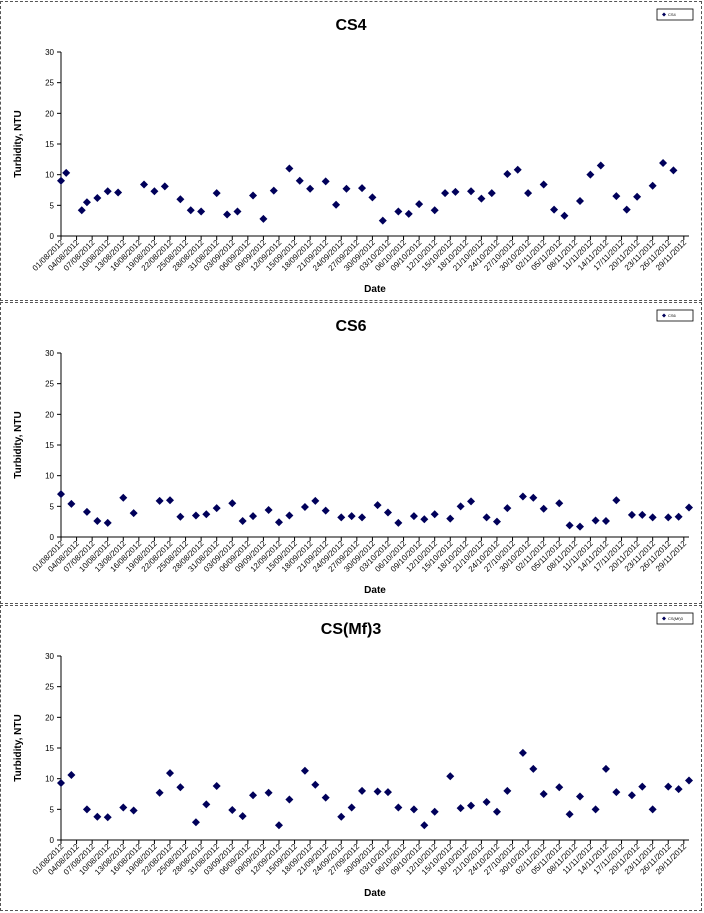 The height and width of the screenshot is (913, 704). What do you see at coordinates (49, 476) in the screenshot?
I see `y-tick-label: 10` at bounding box center [49, 476].